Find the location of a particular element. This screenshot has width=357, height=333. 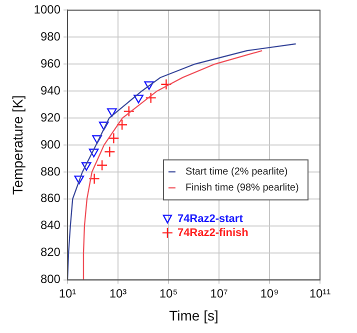

y-tick-label: 1000 is located at coordinates (47, 9).